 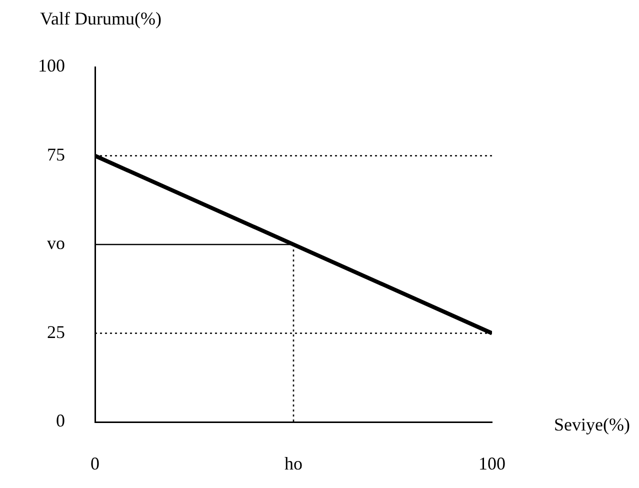 I want to click on y-tick-label: 25, so click(x=56, y=332).